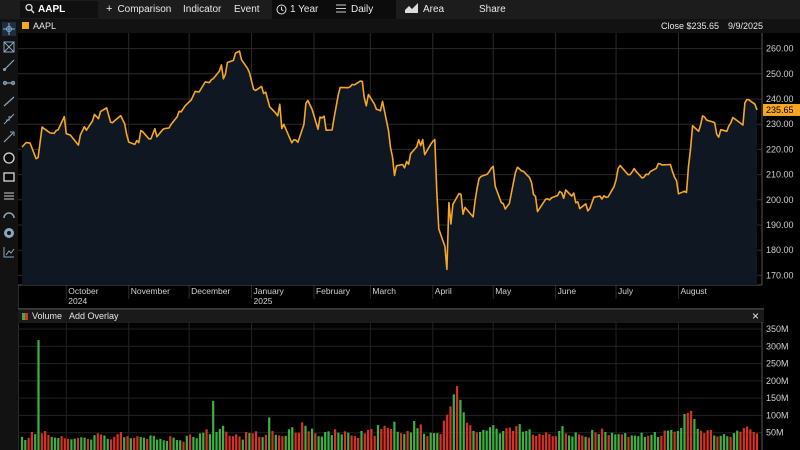  Describe the element at coordinates (144, 9) in the screenshot. I see `comparison-label: Comparison` at that location.